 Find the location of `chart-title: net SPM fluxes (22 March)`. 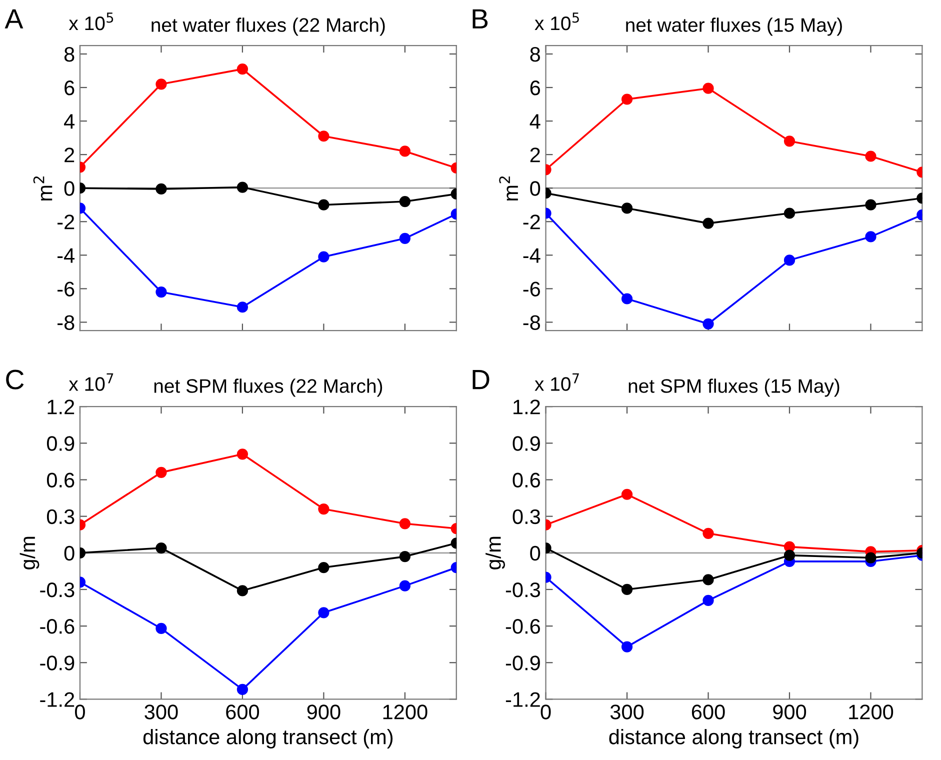

chart-title: net SPM fluxes (22 March) is located at coordinates (268, 387).